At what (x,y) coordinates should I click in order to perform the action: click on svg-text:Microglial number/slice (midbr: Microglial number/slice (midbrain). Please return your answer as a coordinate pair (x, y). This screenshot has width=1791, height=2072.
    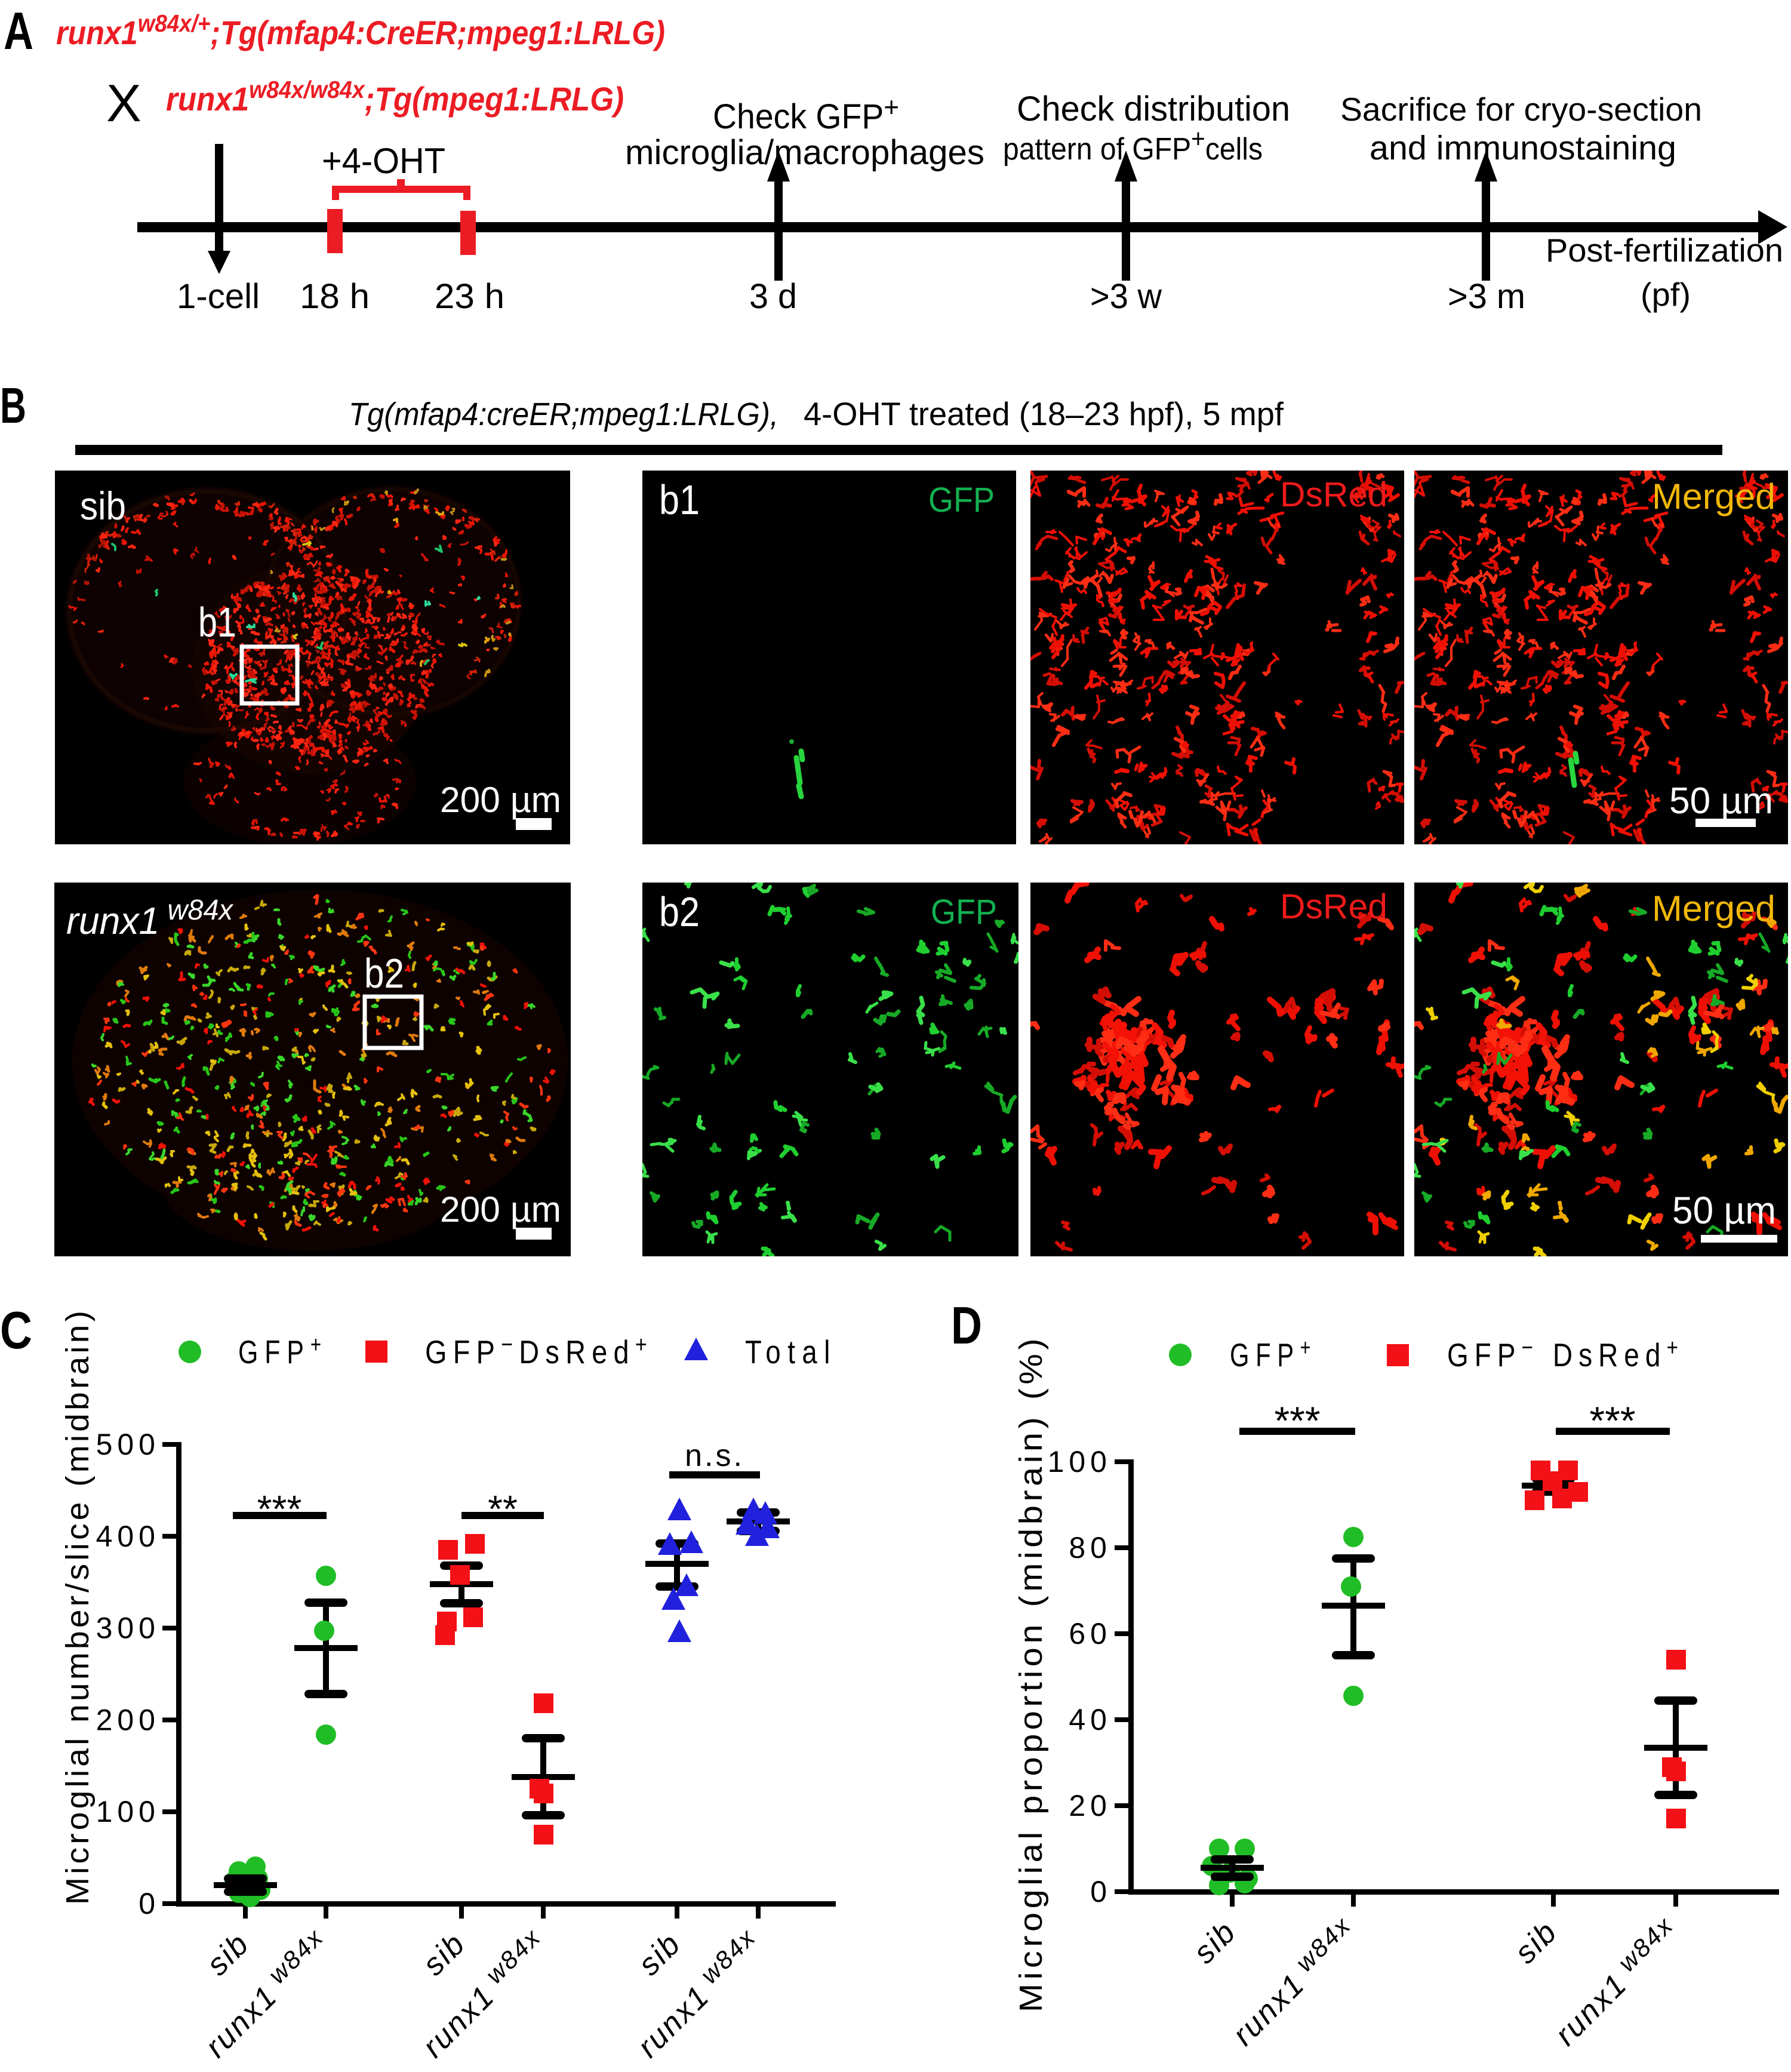
    Looking at the image, I should click on (78, 1607).